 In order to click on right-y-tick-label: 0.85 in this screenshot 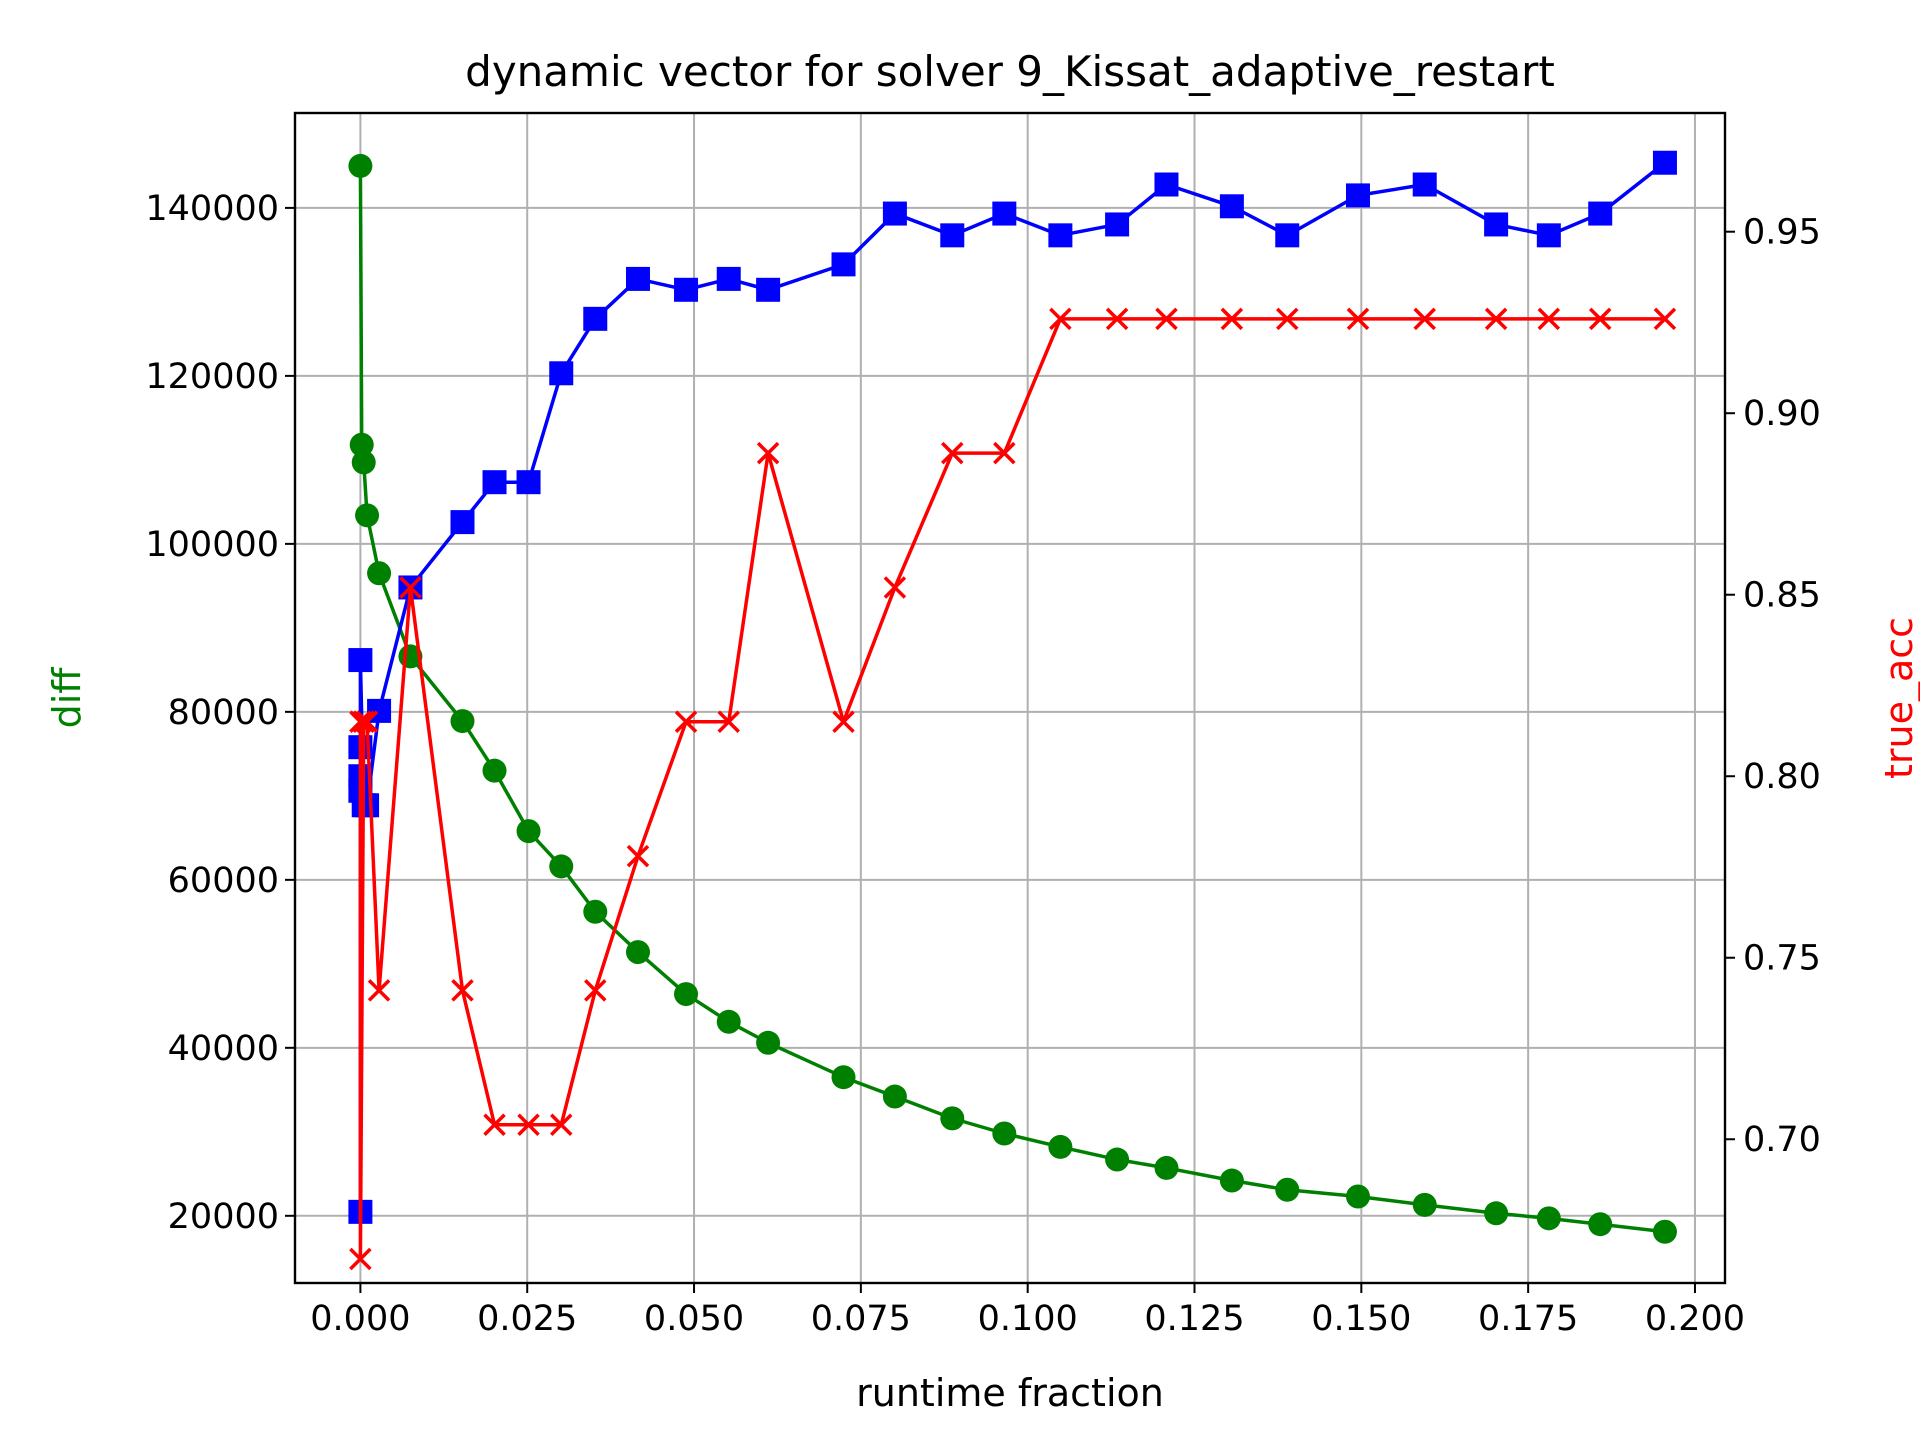, I will do `click(1782, 596)`.